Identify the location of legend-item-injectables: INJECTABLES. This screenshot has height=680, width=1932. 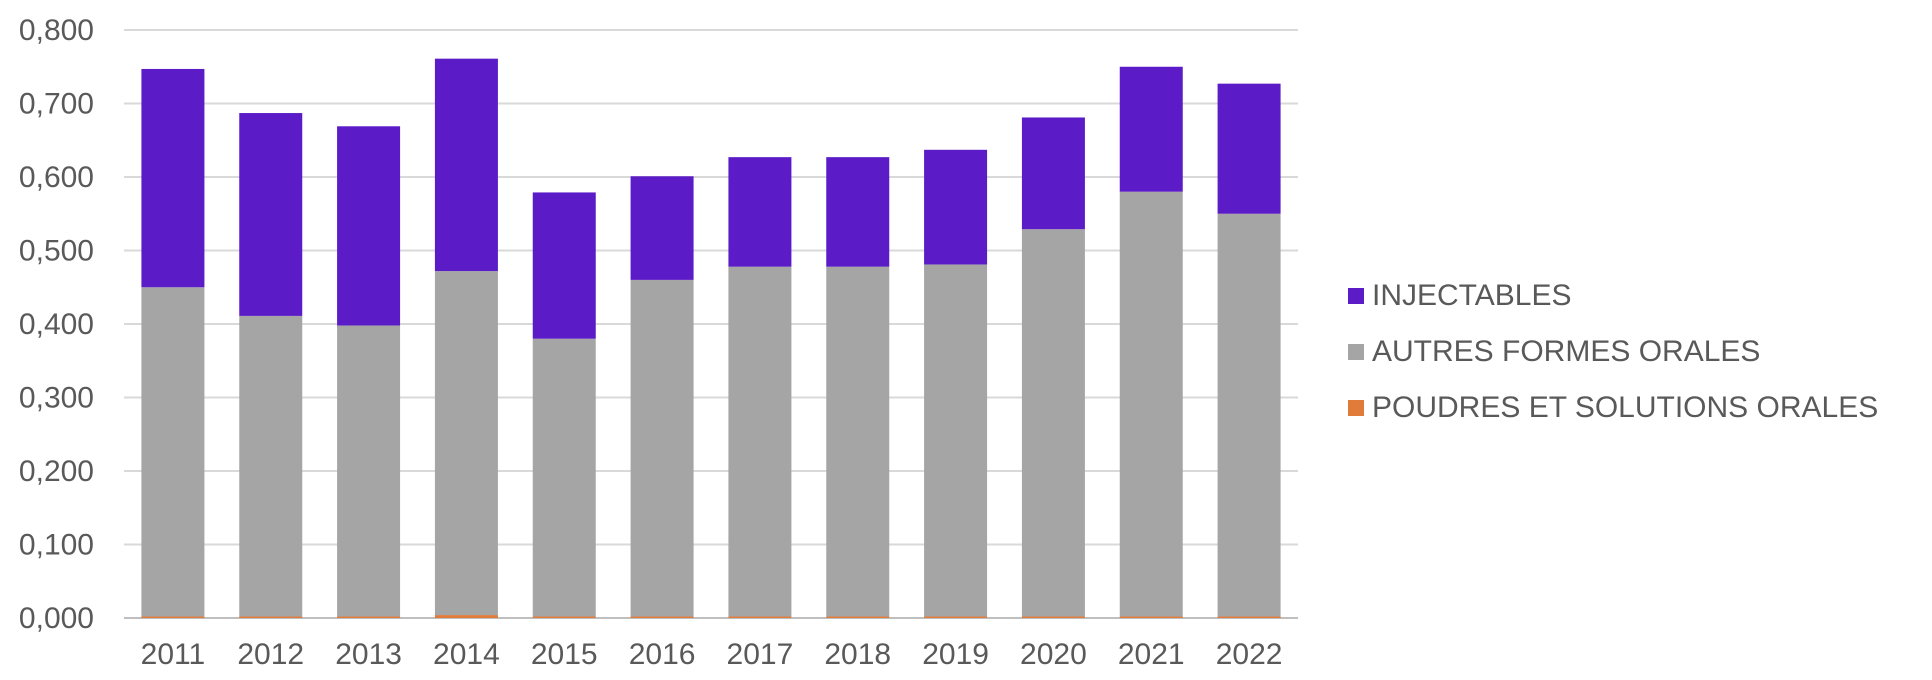
(1613, 296).